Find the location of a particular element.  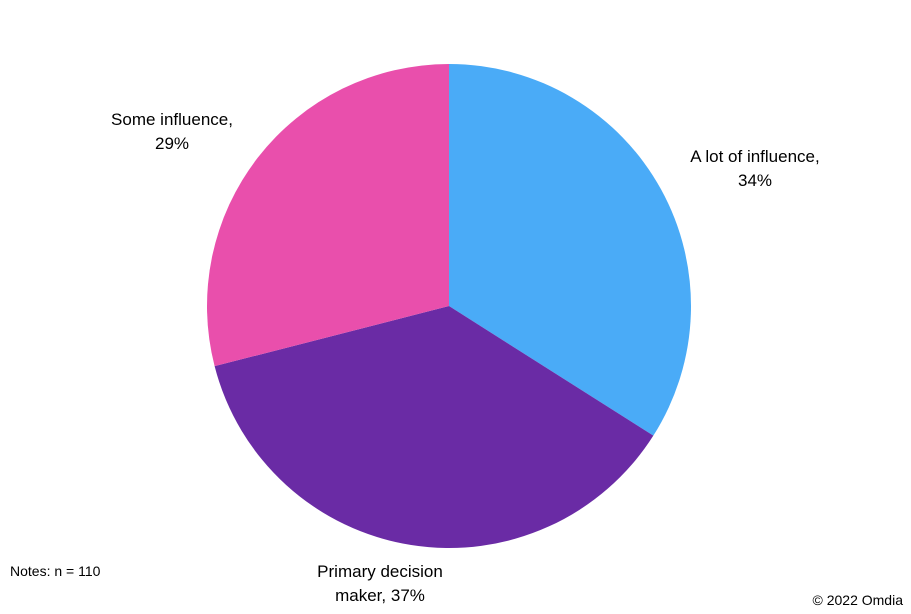

pie-slice is located at coordinates (328, 215).